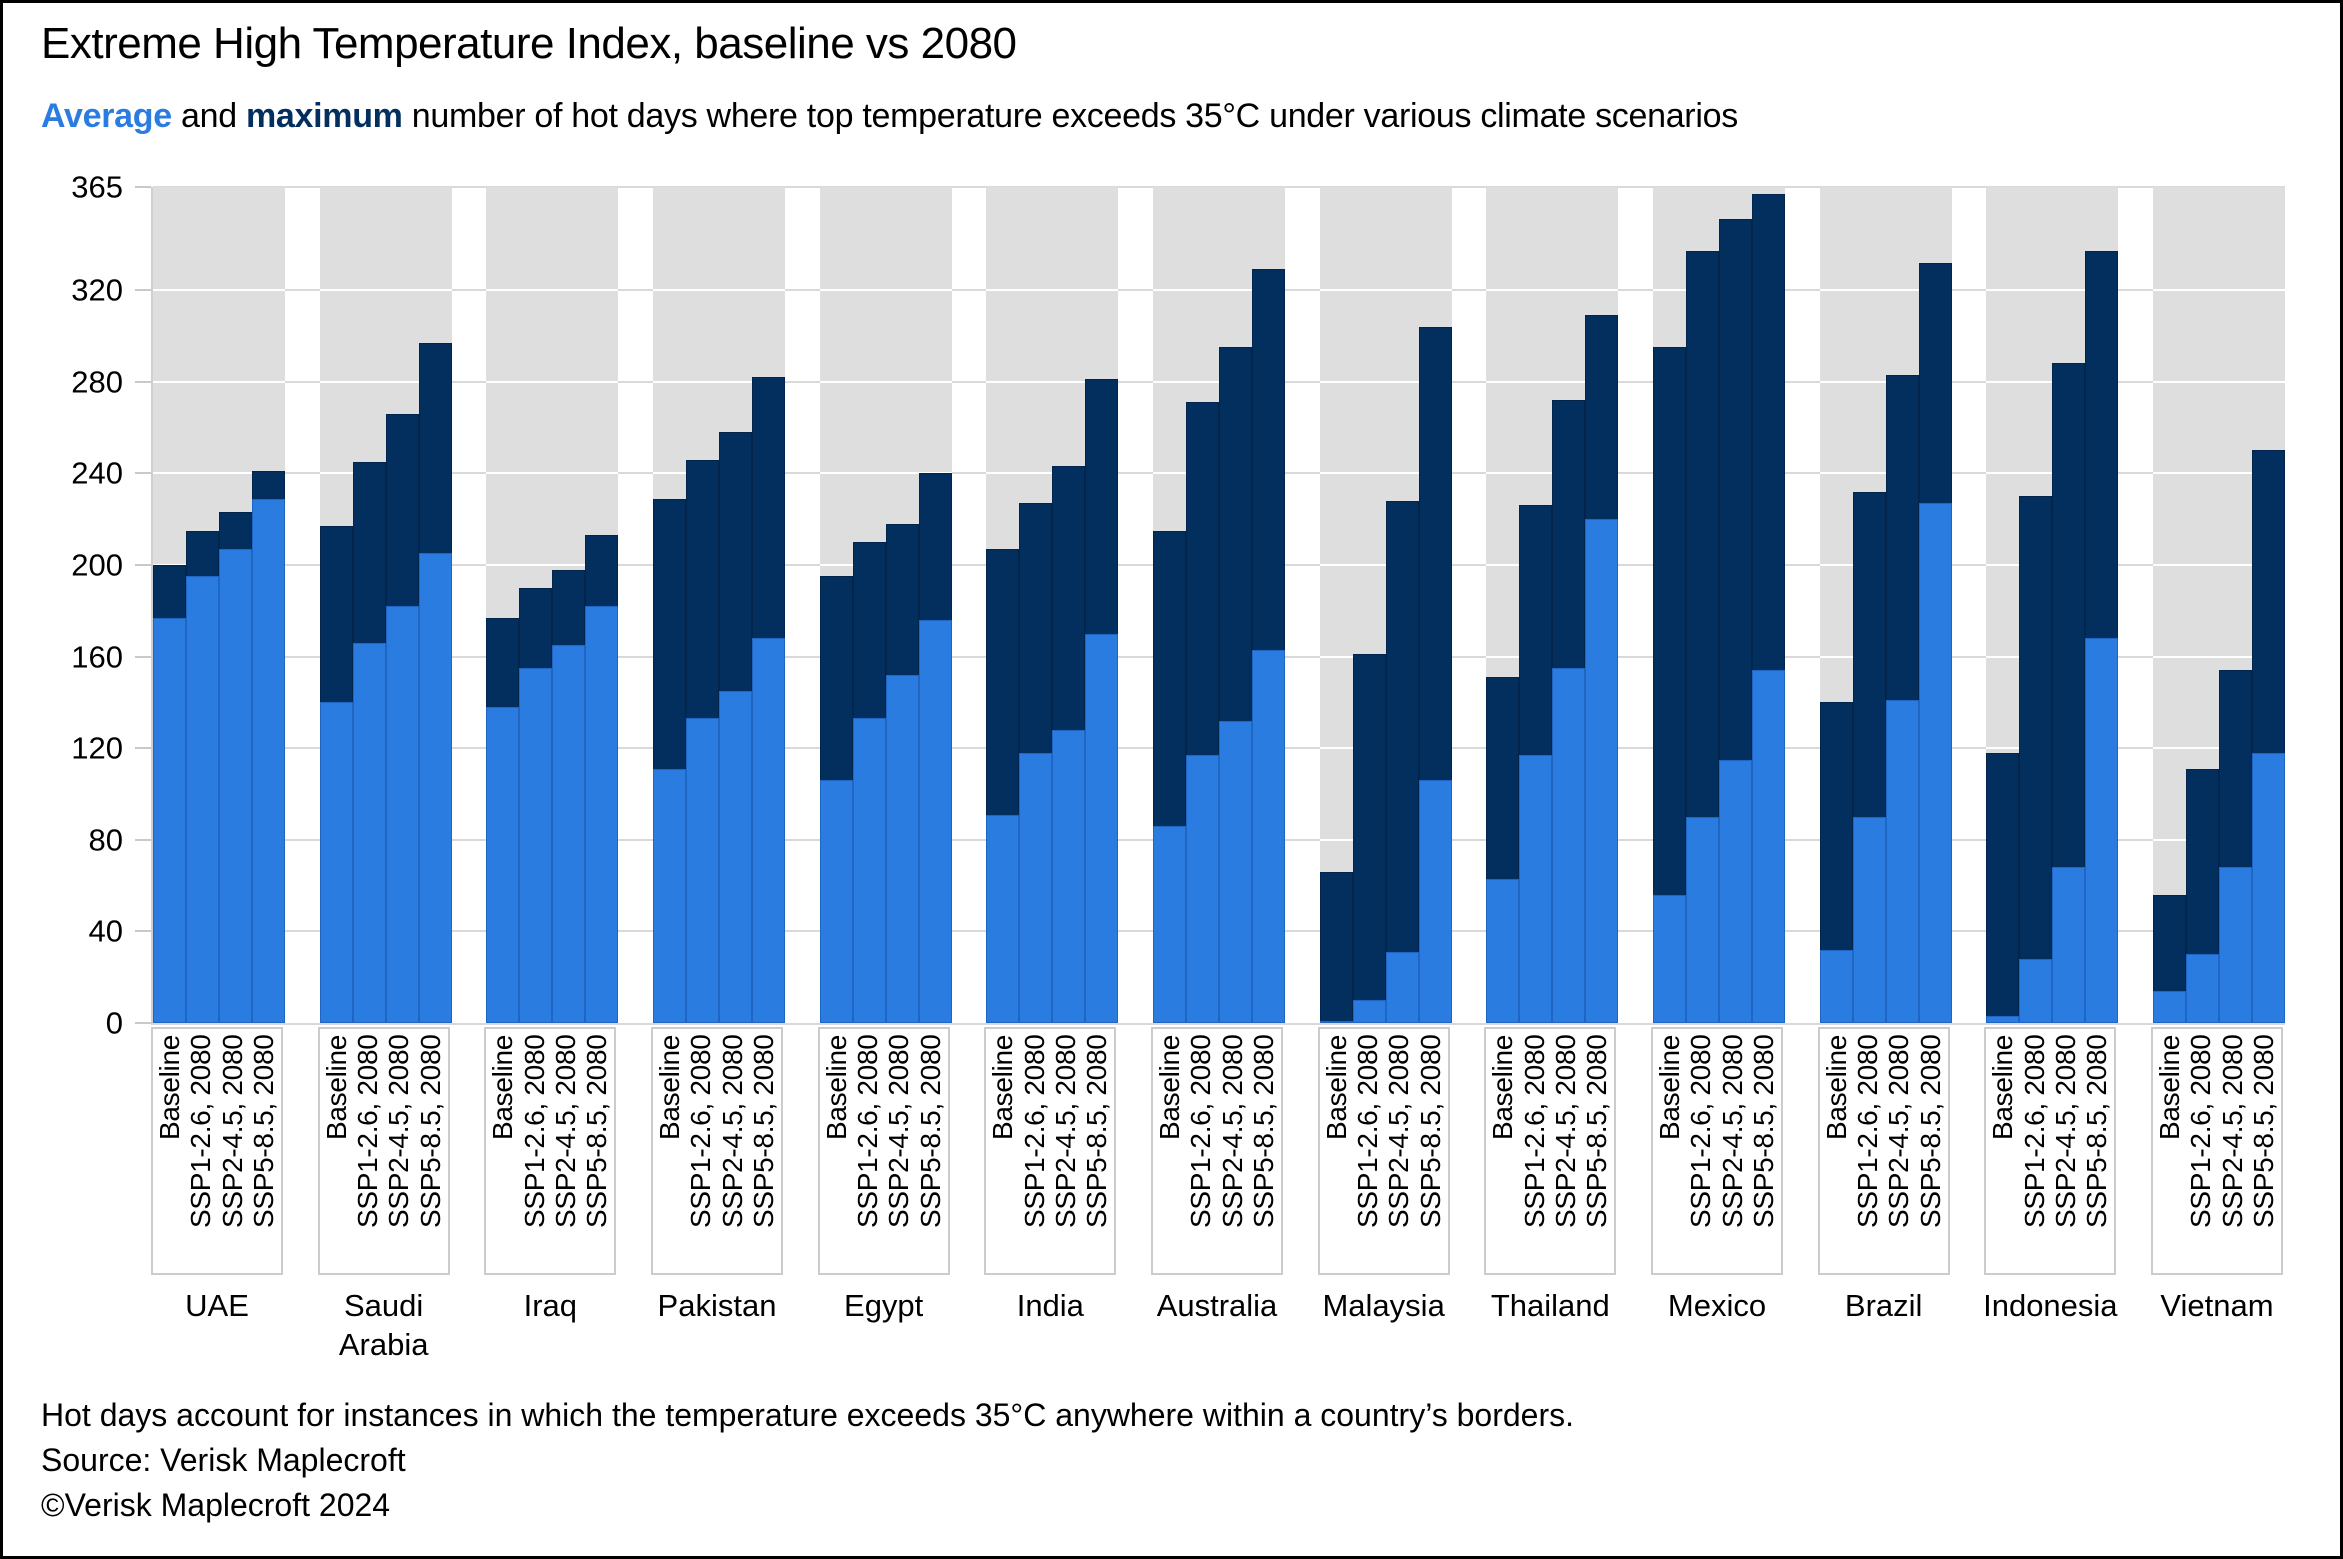  I want to click on bar-egypt-baseline, so click(836, 605).